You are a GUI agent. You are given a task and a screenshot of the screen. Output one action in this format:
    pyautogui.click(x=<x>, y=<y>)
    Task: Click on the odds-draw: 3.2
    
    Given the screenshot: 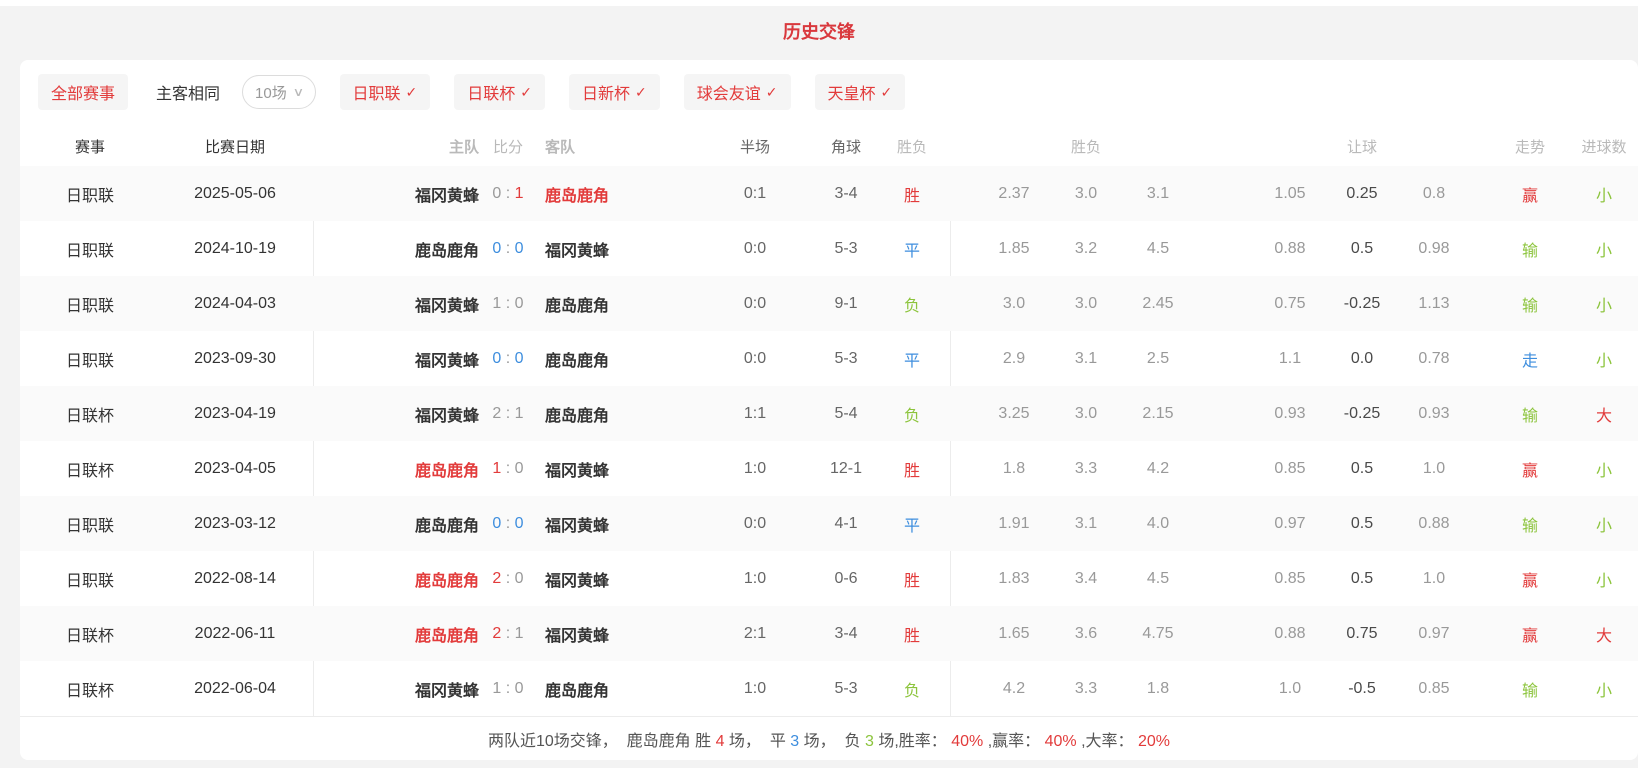 What is the action you would take?
    pyautogui.click(x=1086, y=248)
    